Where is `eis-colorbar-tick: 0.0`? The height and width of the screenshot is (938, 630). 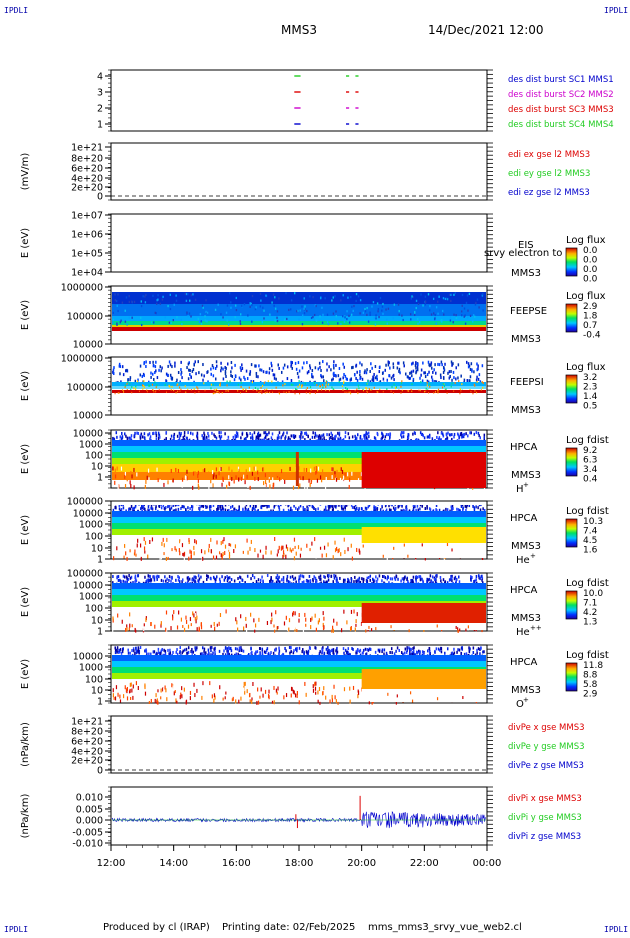
eis-colorbar-tick: 0.0 is located at coordinates (590, 280).